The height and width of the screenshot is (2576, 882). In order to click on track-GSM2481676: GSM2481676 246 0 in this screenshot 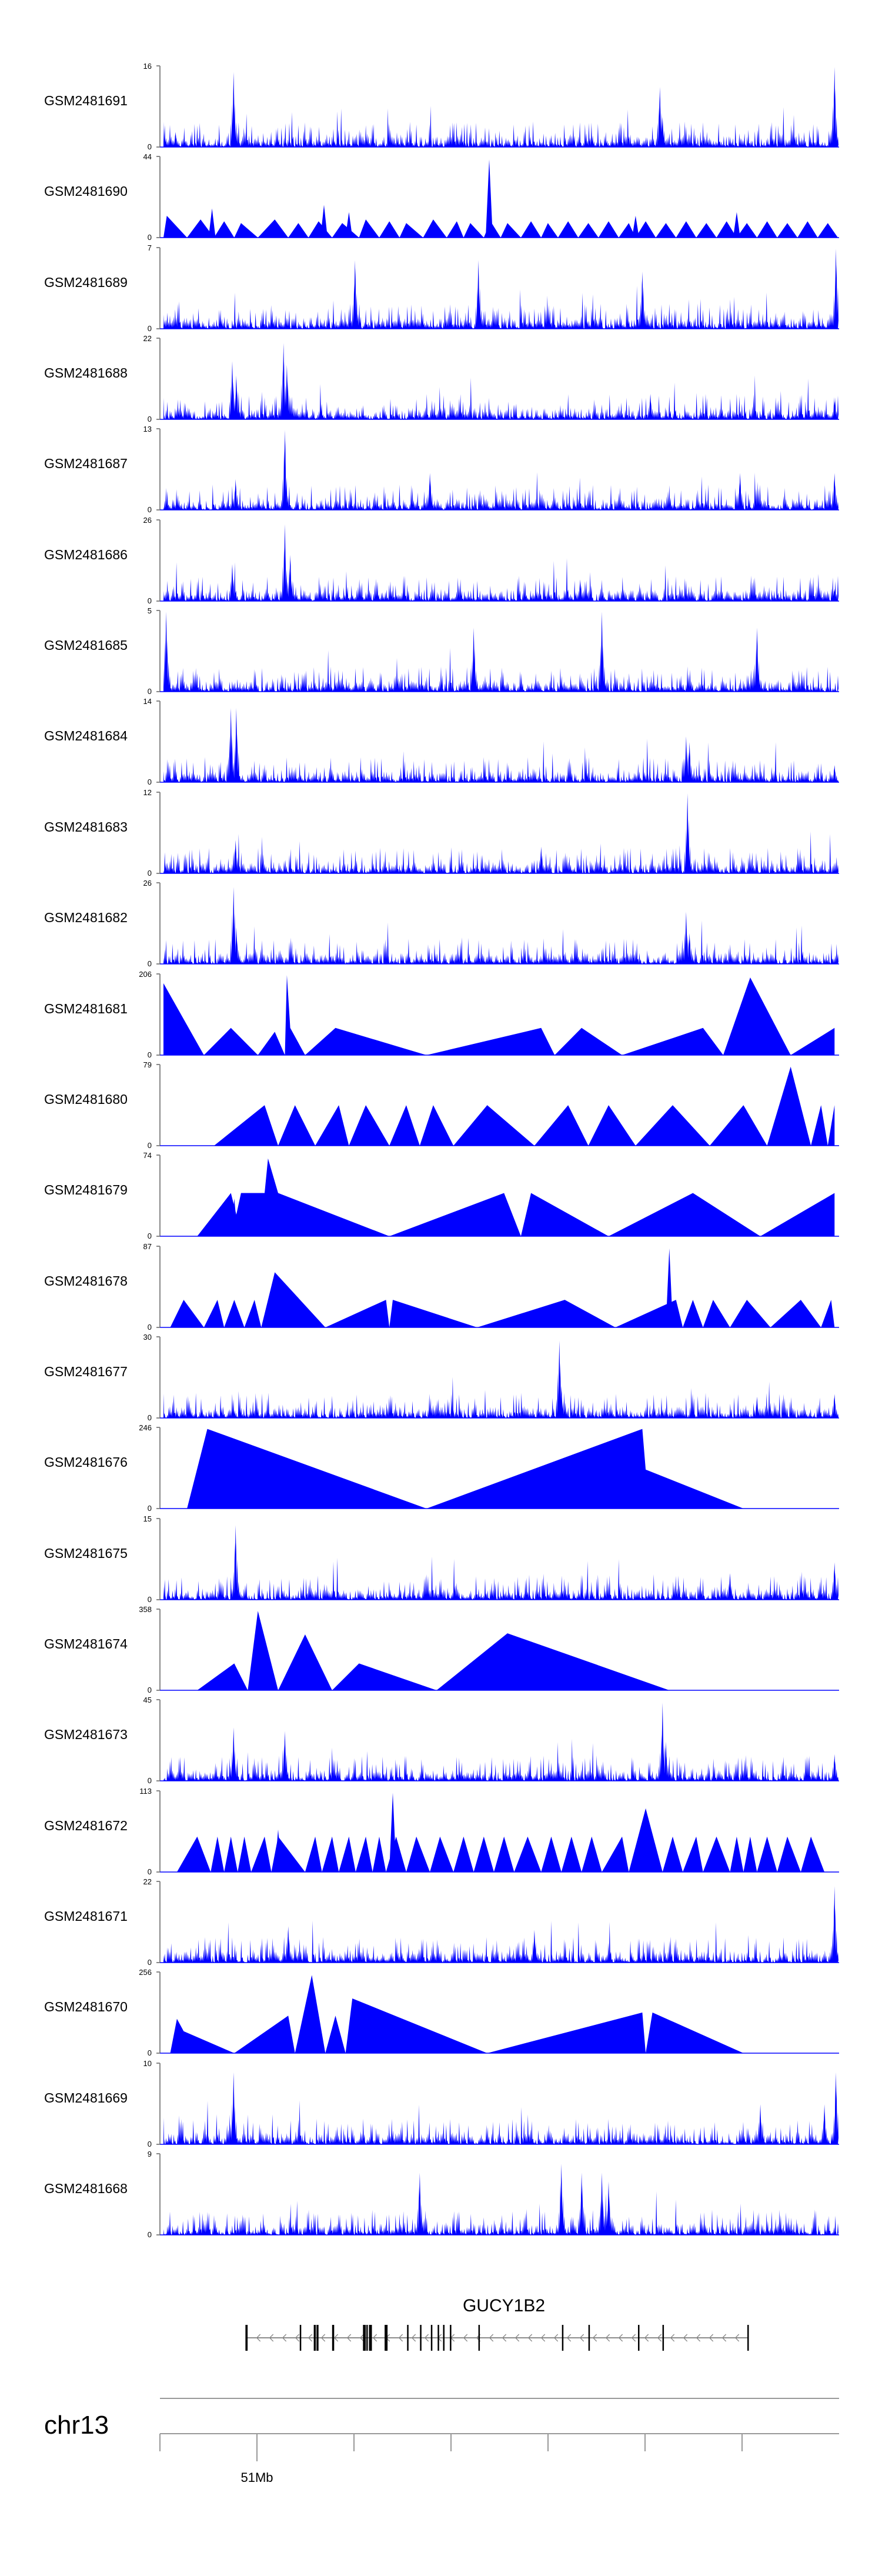, I will do `click(441, 1468)`.